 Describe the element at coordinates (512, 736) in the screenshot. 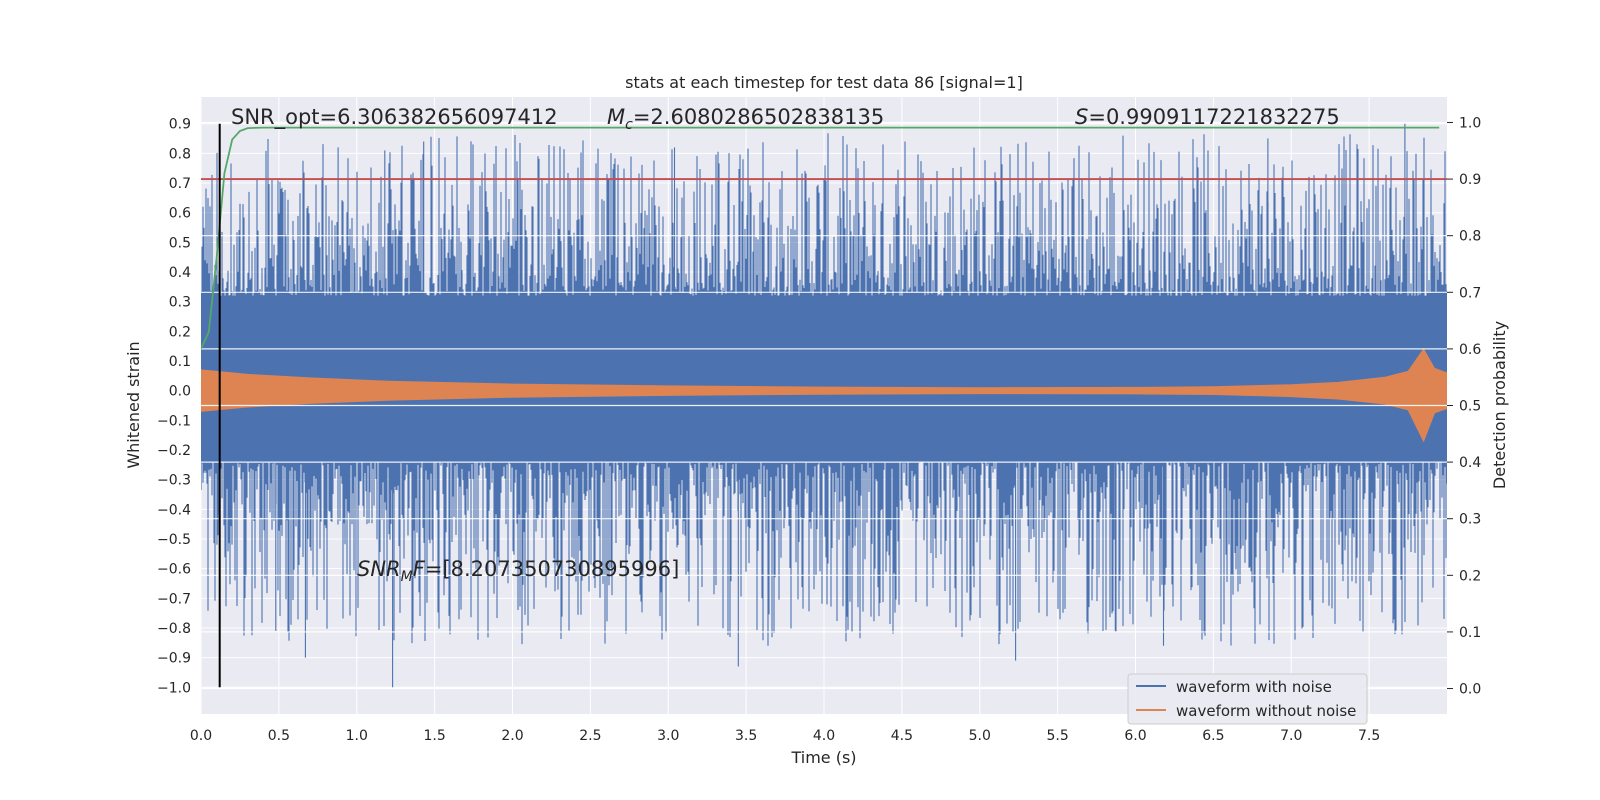

I see `x-tick-label: 2.0` at that location.